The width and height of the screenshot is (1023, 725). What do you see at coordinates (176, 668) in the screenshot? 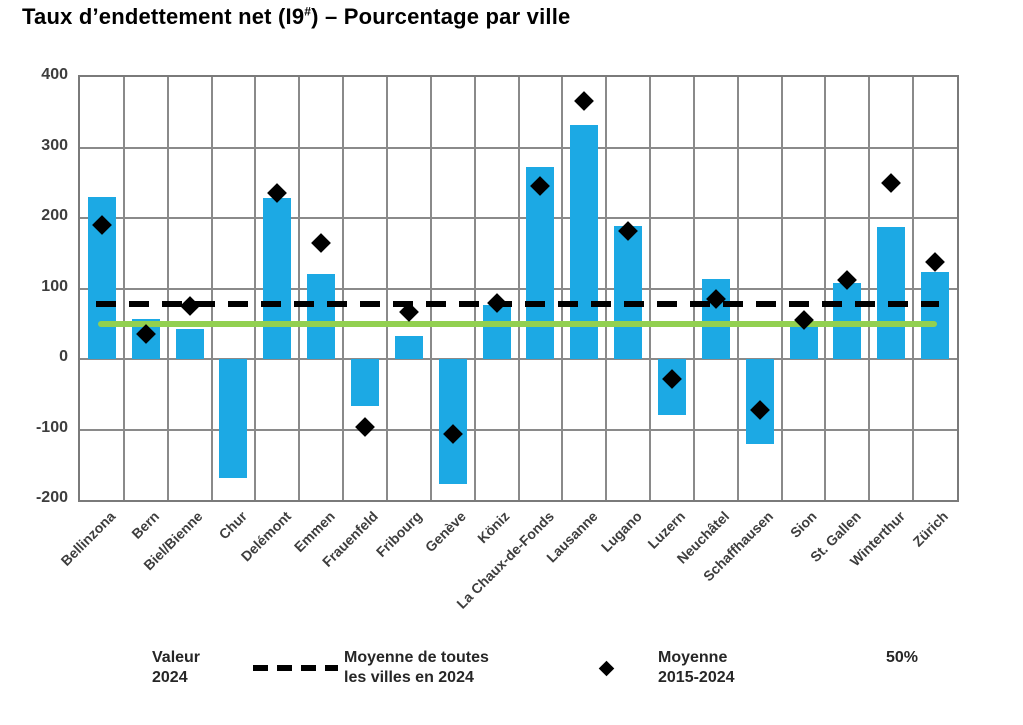
I see `legend-label-valeur-2024: Valeur 2024` at bounding box center [176, 668].